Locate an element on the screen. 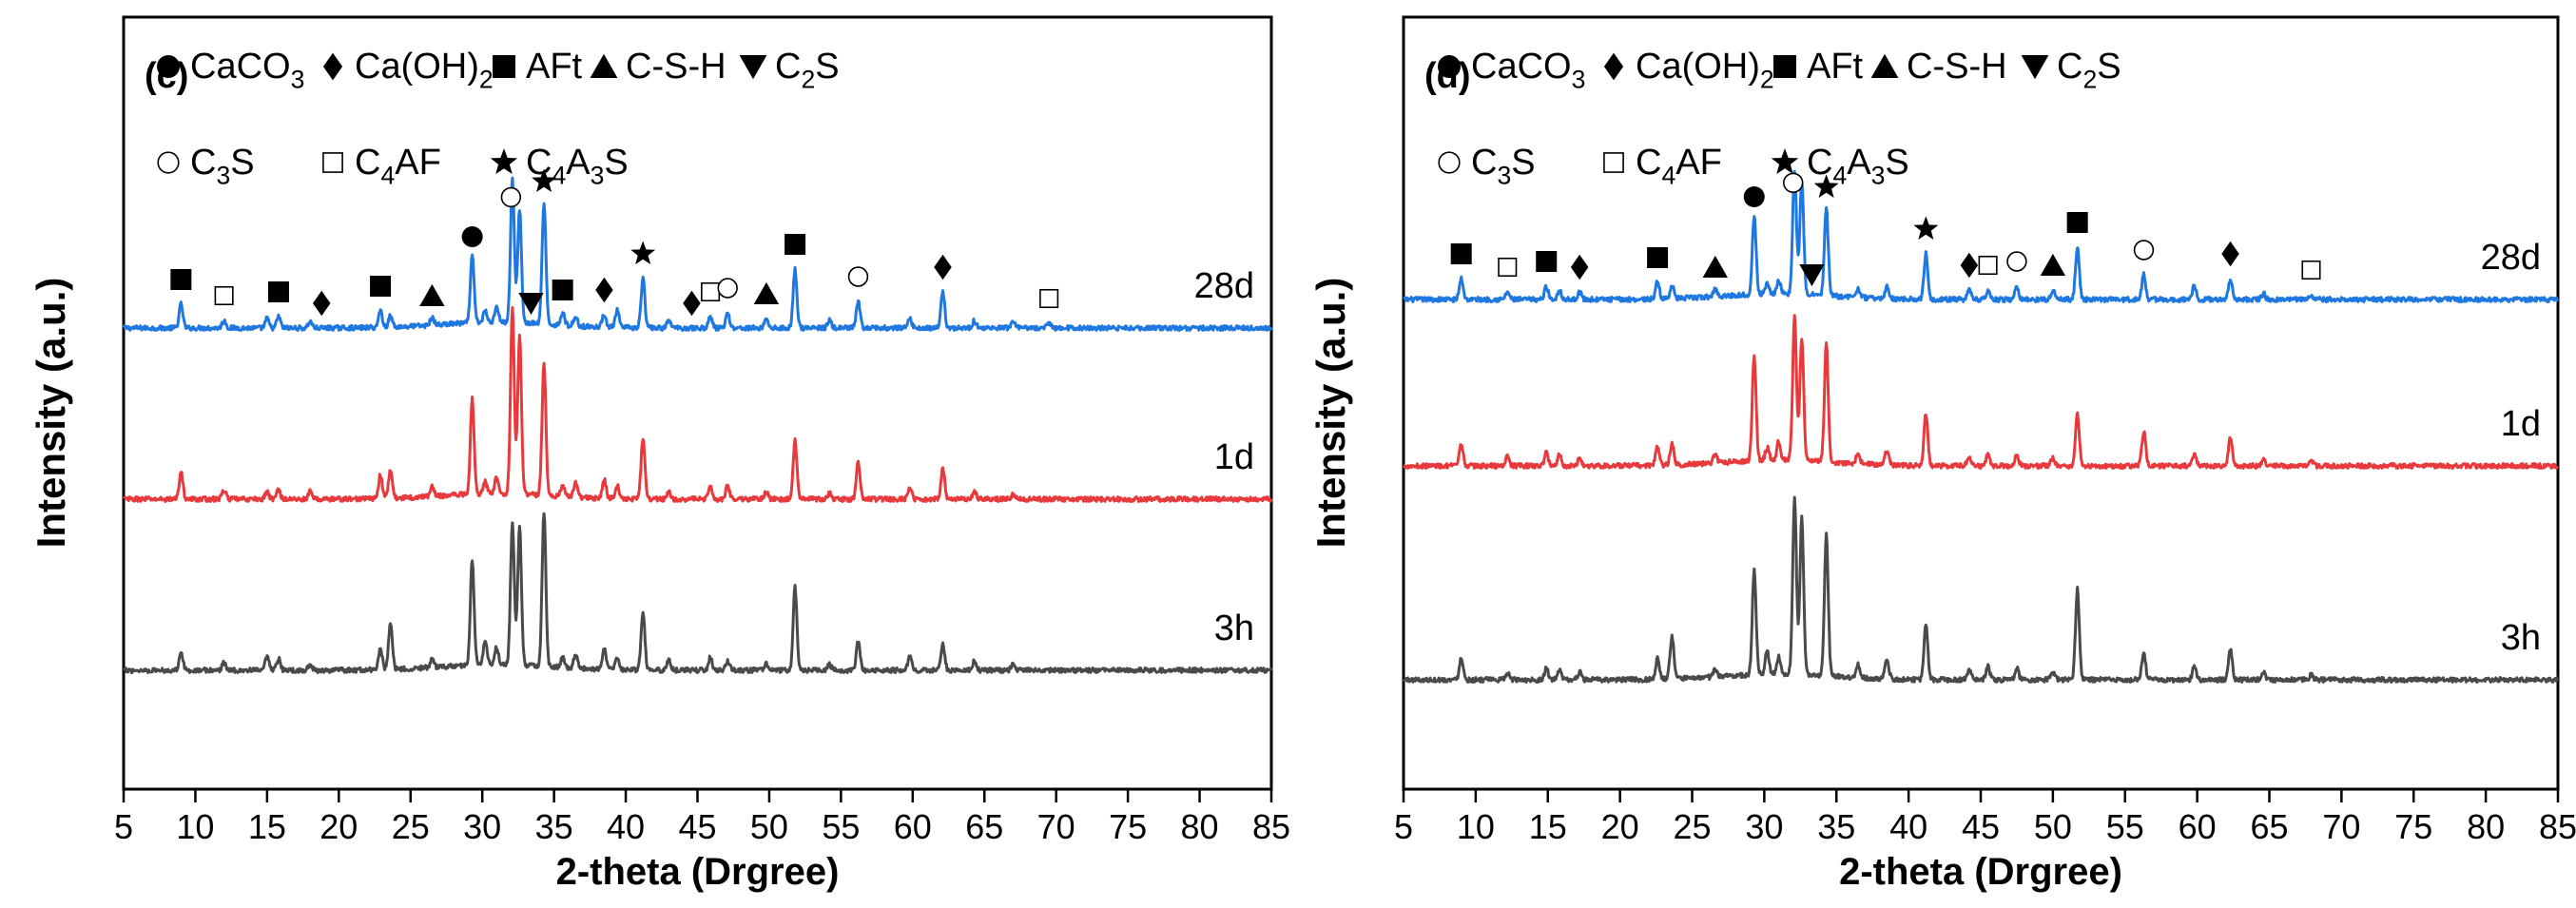 This screenshot has height=908, width=2576. series-line-3h is located at coordinates (1980, 589).